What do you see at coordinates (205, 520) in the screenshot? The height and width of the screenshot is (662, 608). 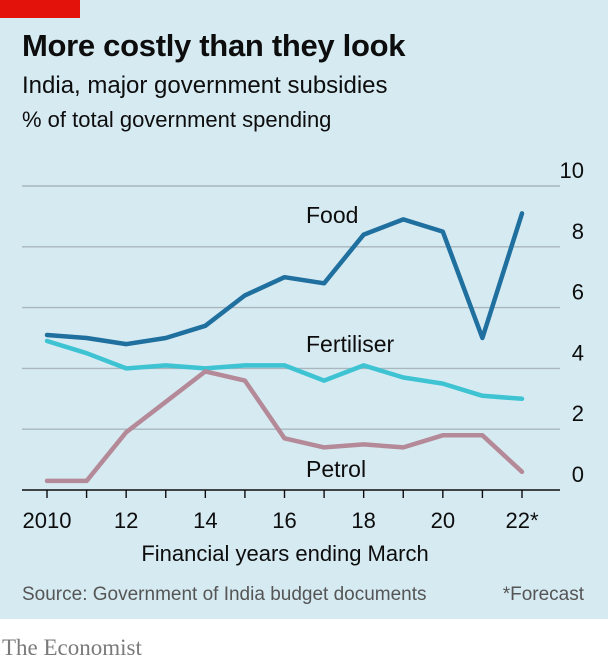 I see `x-tick-label: 14` at bounding box center [205, 520].